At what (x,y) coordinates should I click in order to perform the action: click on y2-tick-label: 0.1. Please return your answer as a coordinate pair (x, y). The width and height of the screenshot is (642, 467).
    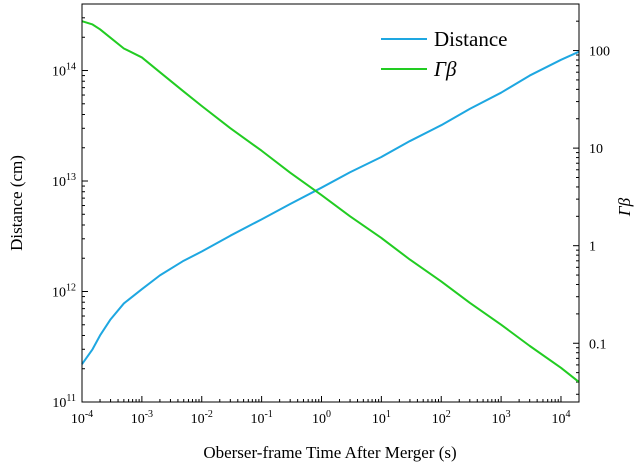
    Looking at the image, I should click on (598, 344).